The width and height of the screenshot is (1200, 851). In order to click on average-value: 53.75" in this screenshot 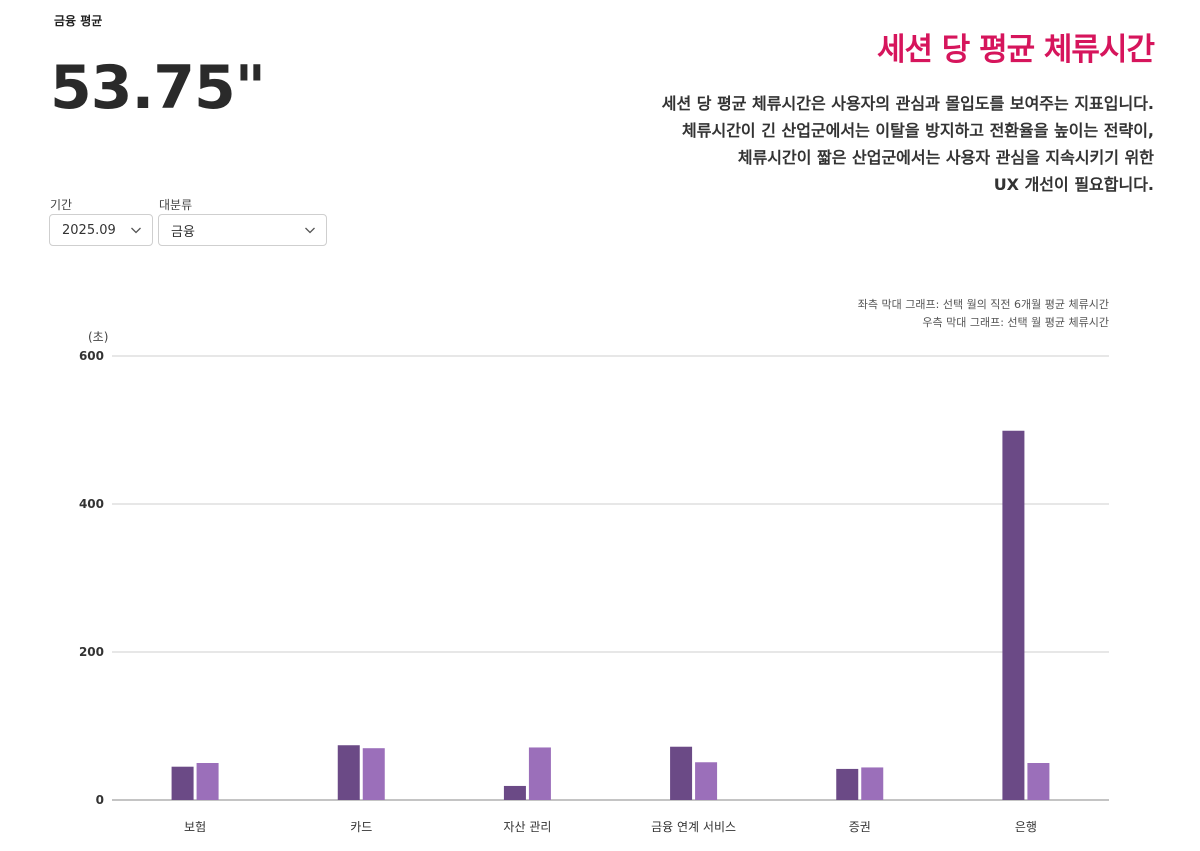, I will do `click(158, 88)`.